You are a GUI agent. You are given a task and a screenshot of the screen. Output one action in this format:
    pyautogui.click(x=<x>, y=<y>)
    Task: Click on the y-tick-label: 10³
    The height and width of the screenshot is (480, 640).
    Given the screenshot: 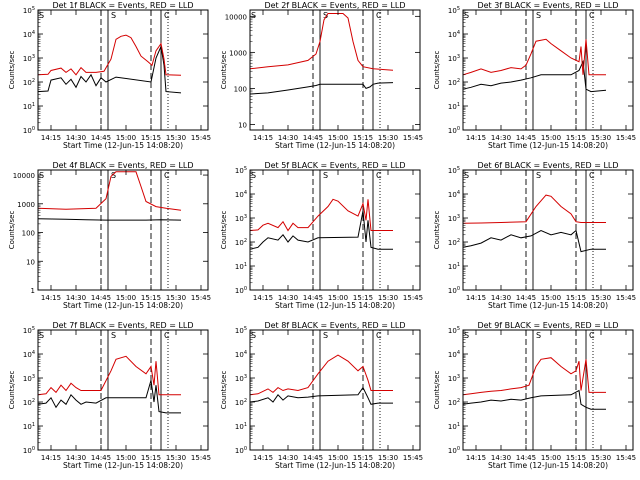 What is the action you would take?
    pyautogui.click(x=241, y=218)
    